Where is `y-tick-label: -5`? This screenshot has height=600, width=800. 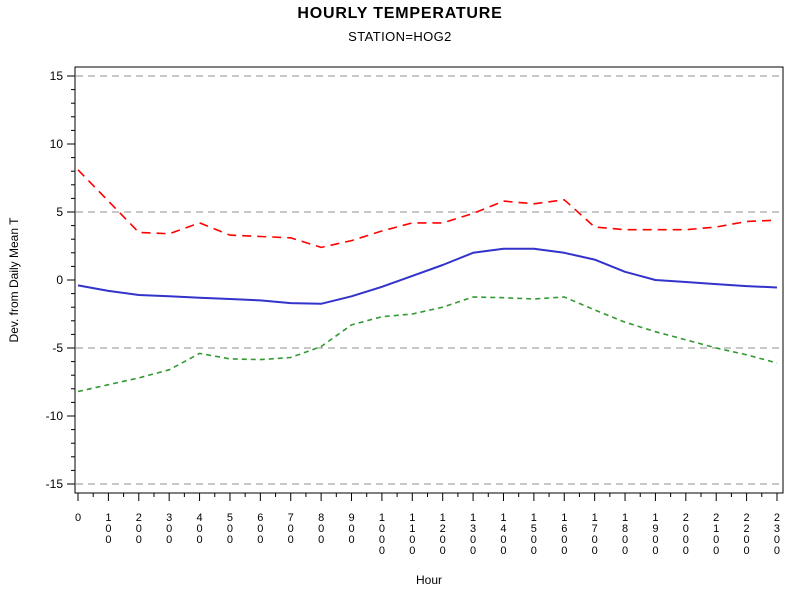
y-tick-label: -5 is located at coordinates (57, 348).